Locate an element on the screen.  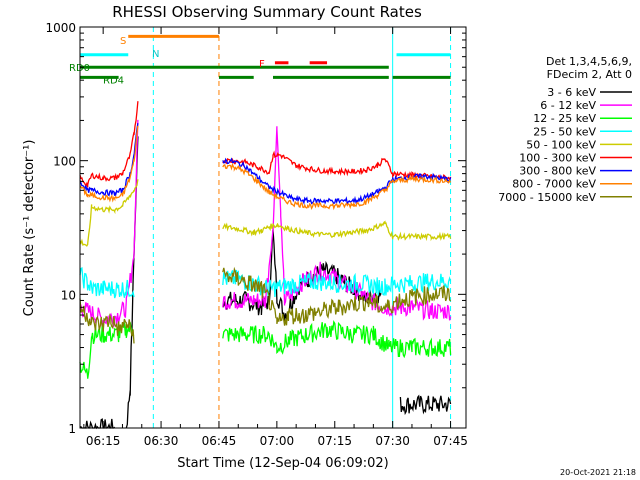
y-axis-label: Count Rate (s⁻¹ detector⁻¹) is located at coordinates (29, 228).